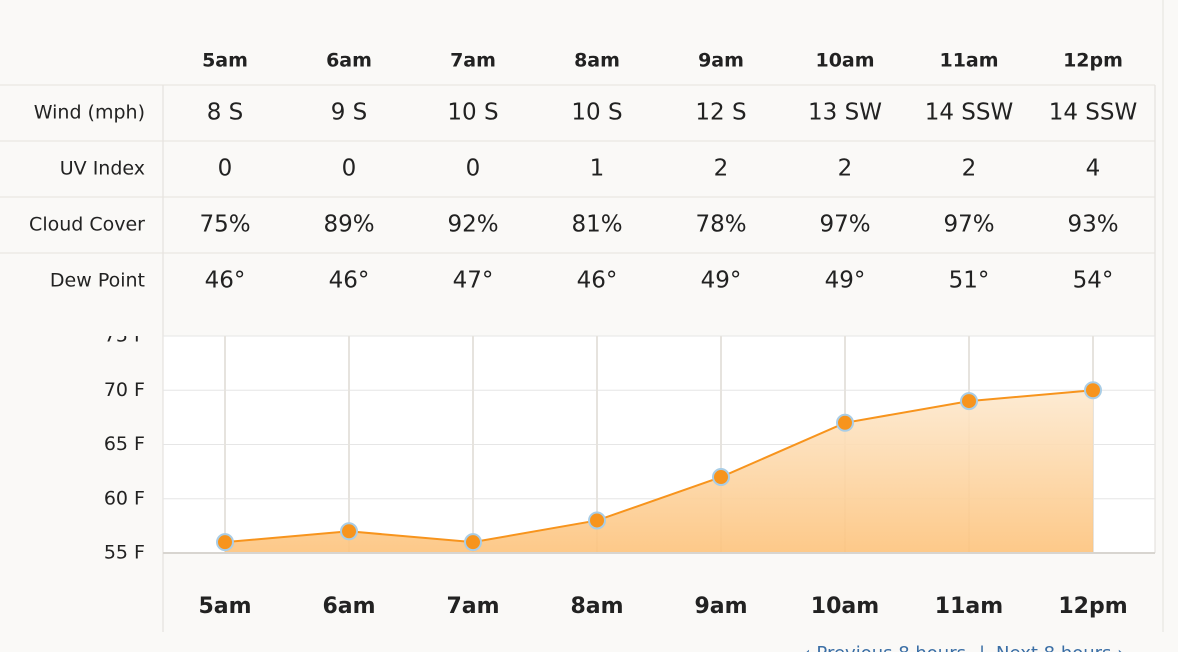  What do you see at coordinates (596, 606) in the screenshot?
I see `x-tick-label: 8am` at bounding box center [596, 606].